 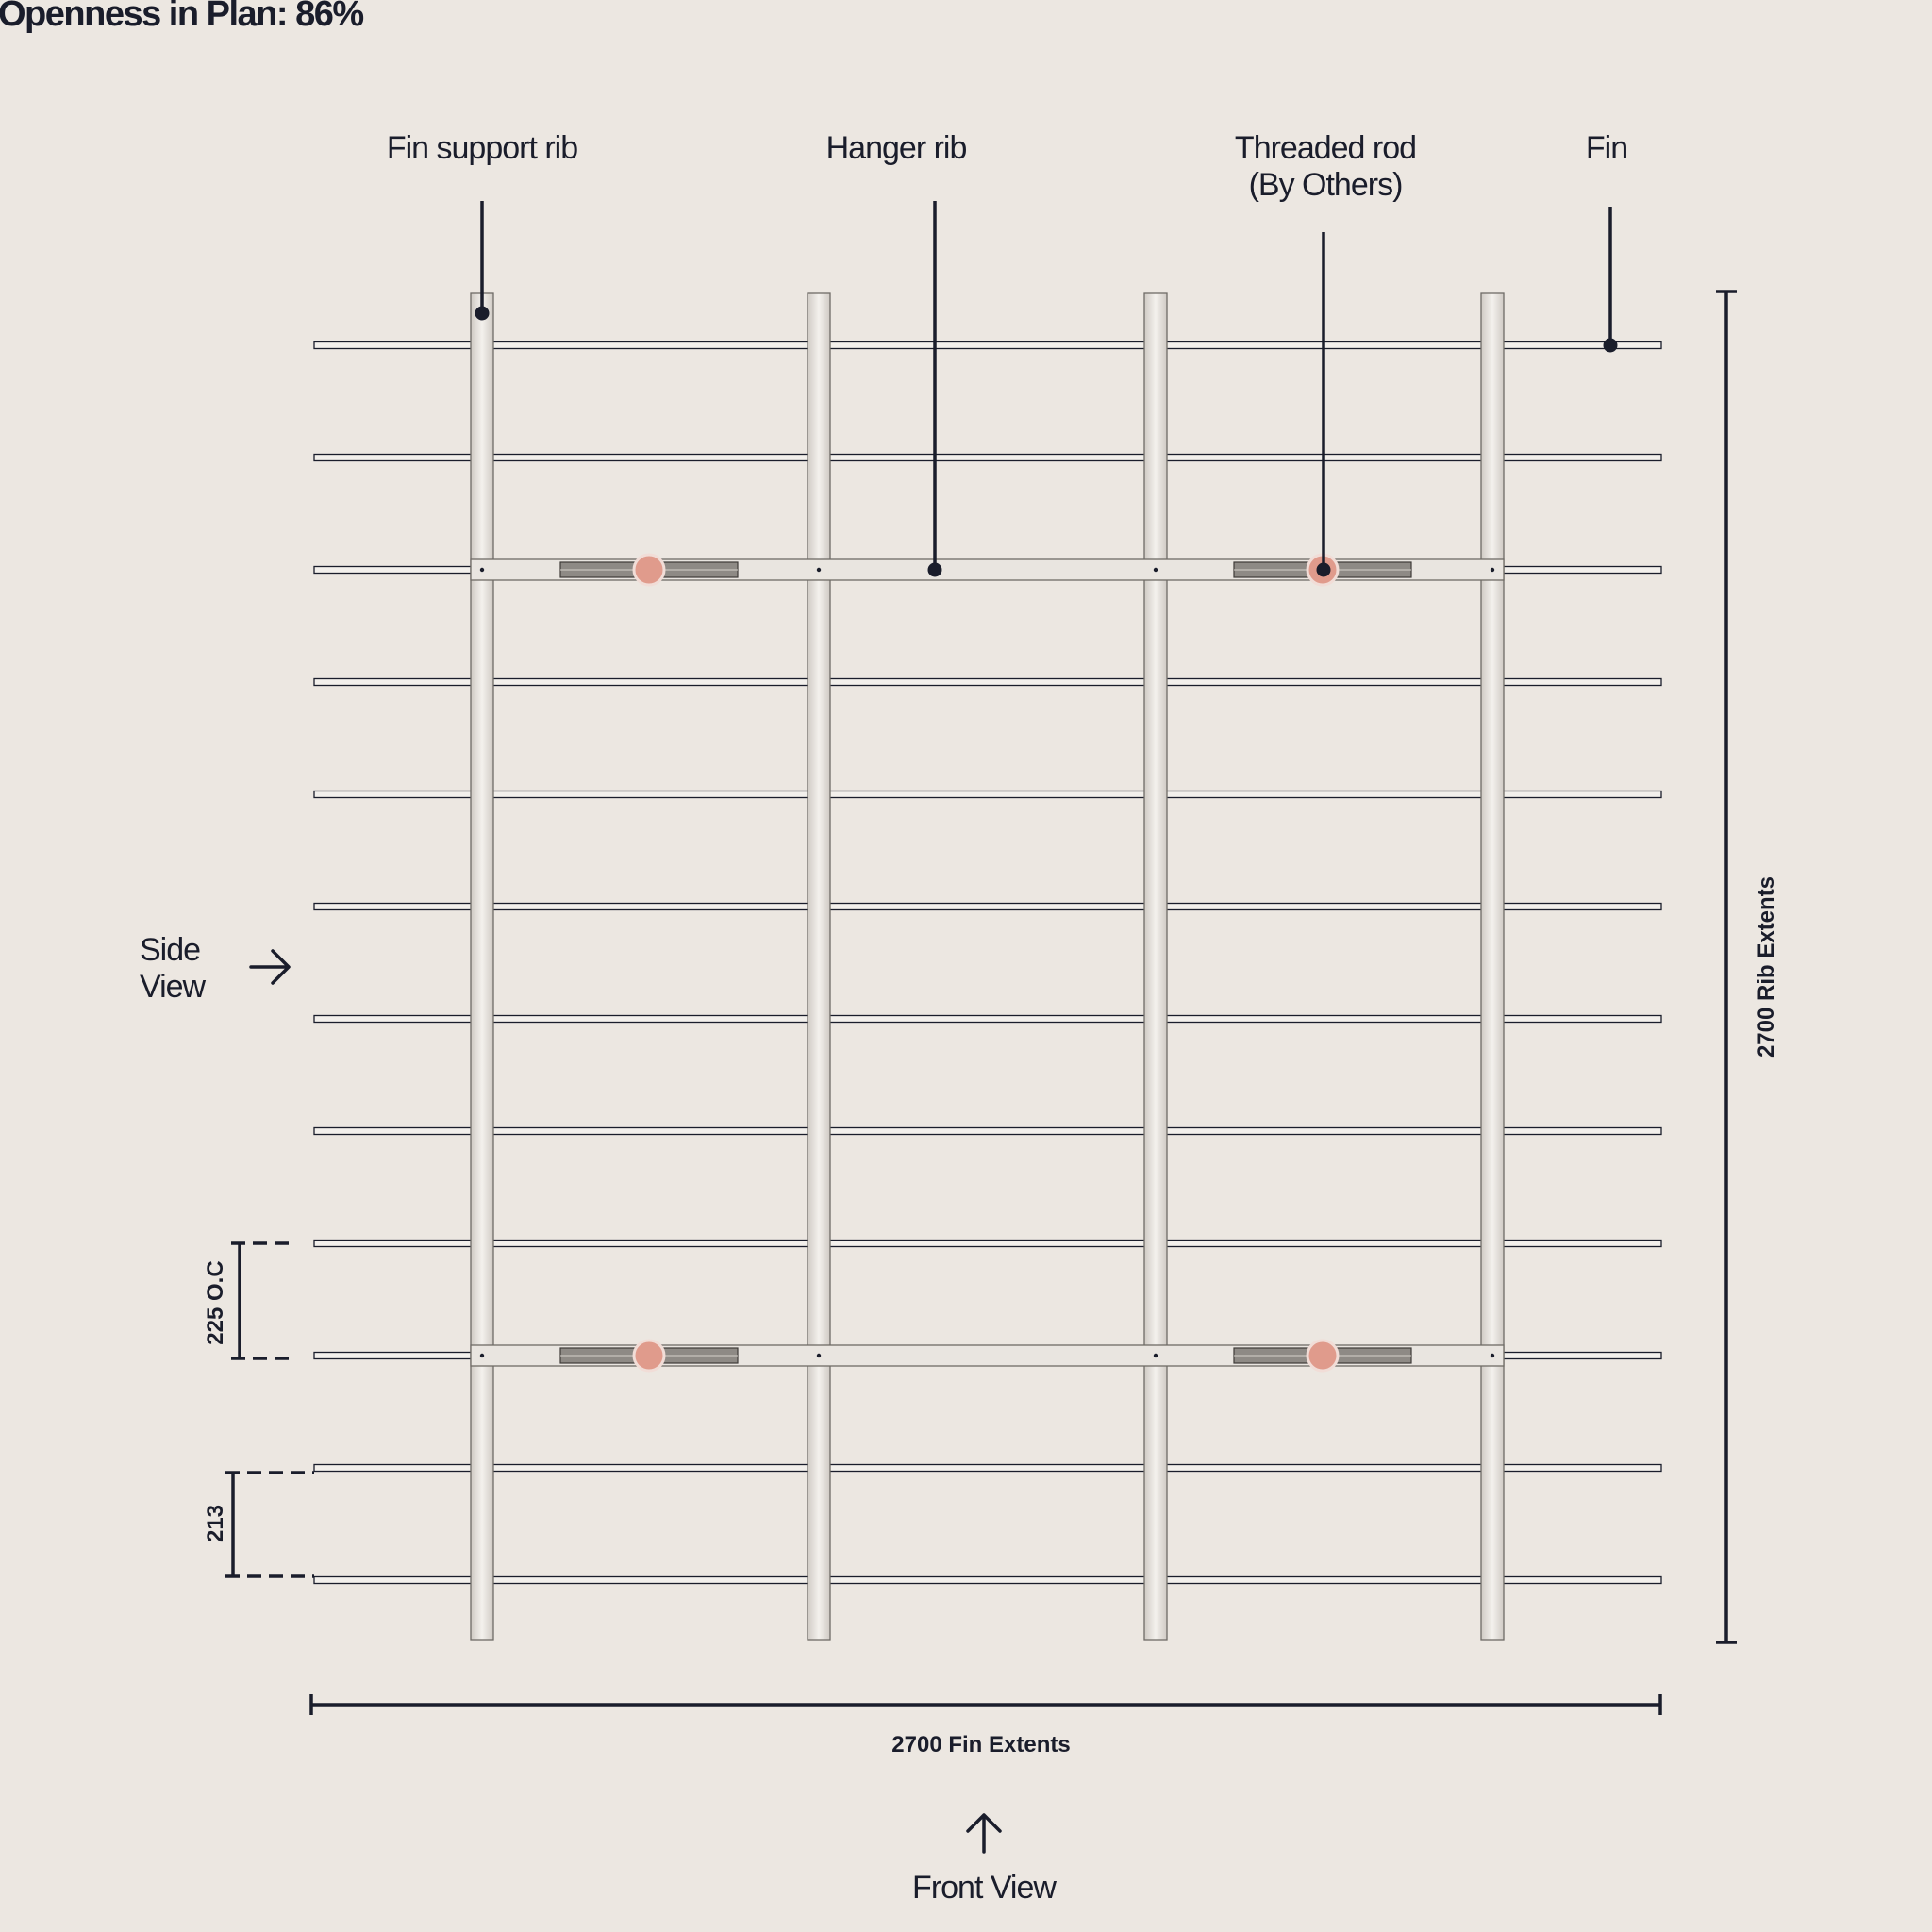 What do you see at coordinates (171, 950) in the screenshot?
I see `side-view-line-1: Side` at bounding box center [171, 950].